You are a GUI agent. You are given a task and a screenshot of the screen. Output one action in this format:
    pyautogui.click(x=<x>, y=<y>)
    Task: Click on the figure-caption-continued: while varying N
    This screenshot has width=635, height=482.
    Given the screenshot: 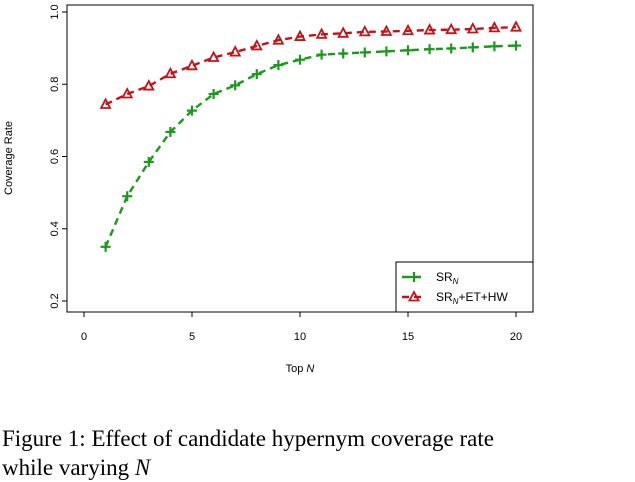 What is the action you would take?
    pyautogui.click(x=76, y=467)
    